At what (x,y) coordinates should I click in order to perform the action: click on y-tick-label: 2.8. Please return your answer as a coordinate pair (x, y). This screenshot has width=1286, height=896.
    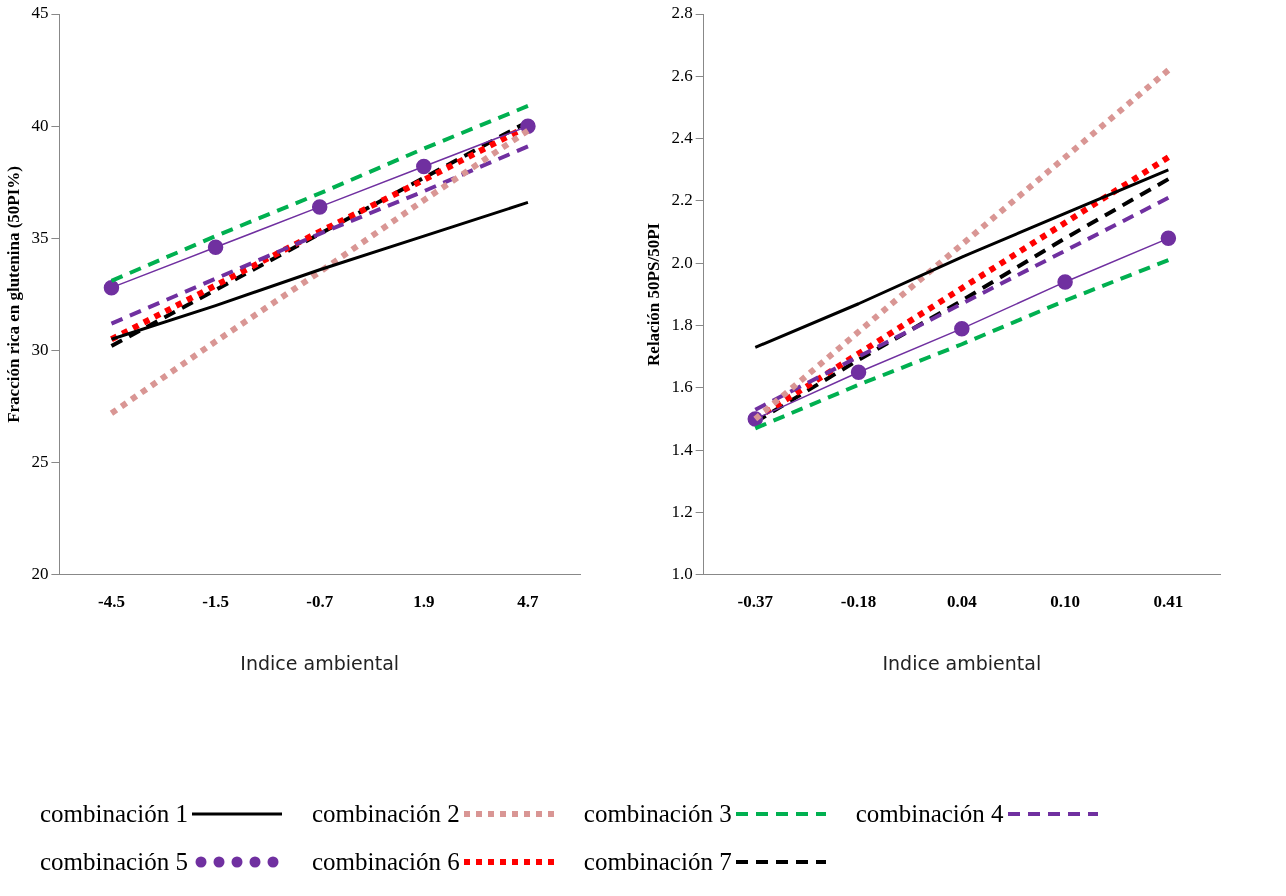
    Looking at the image, I should click on (682, 13).